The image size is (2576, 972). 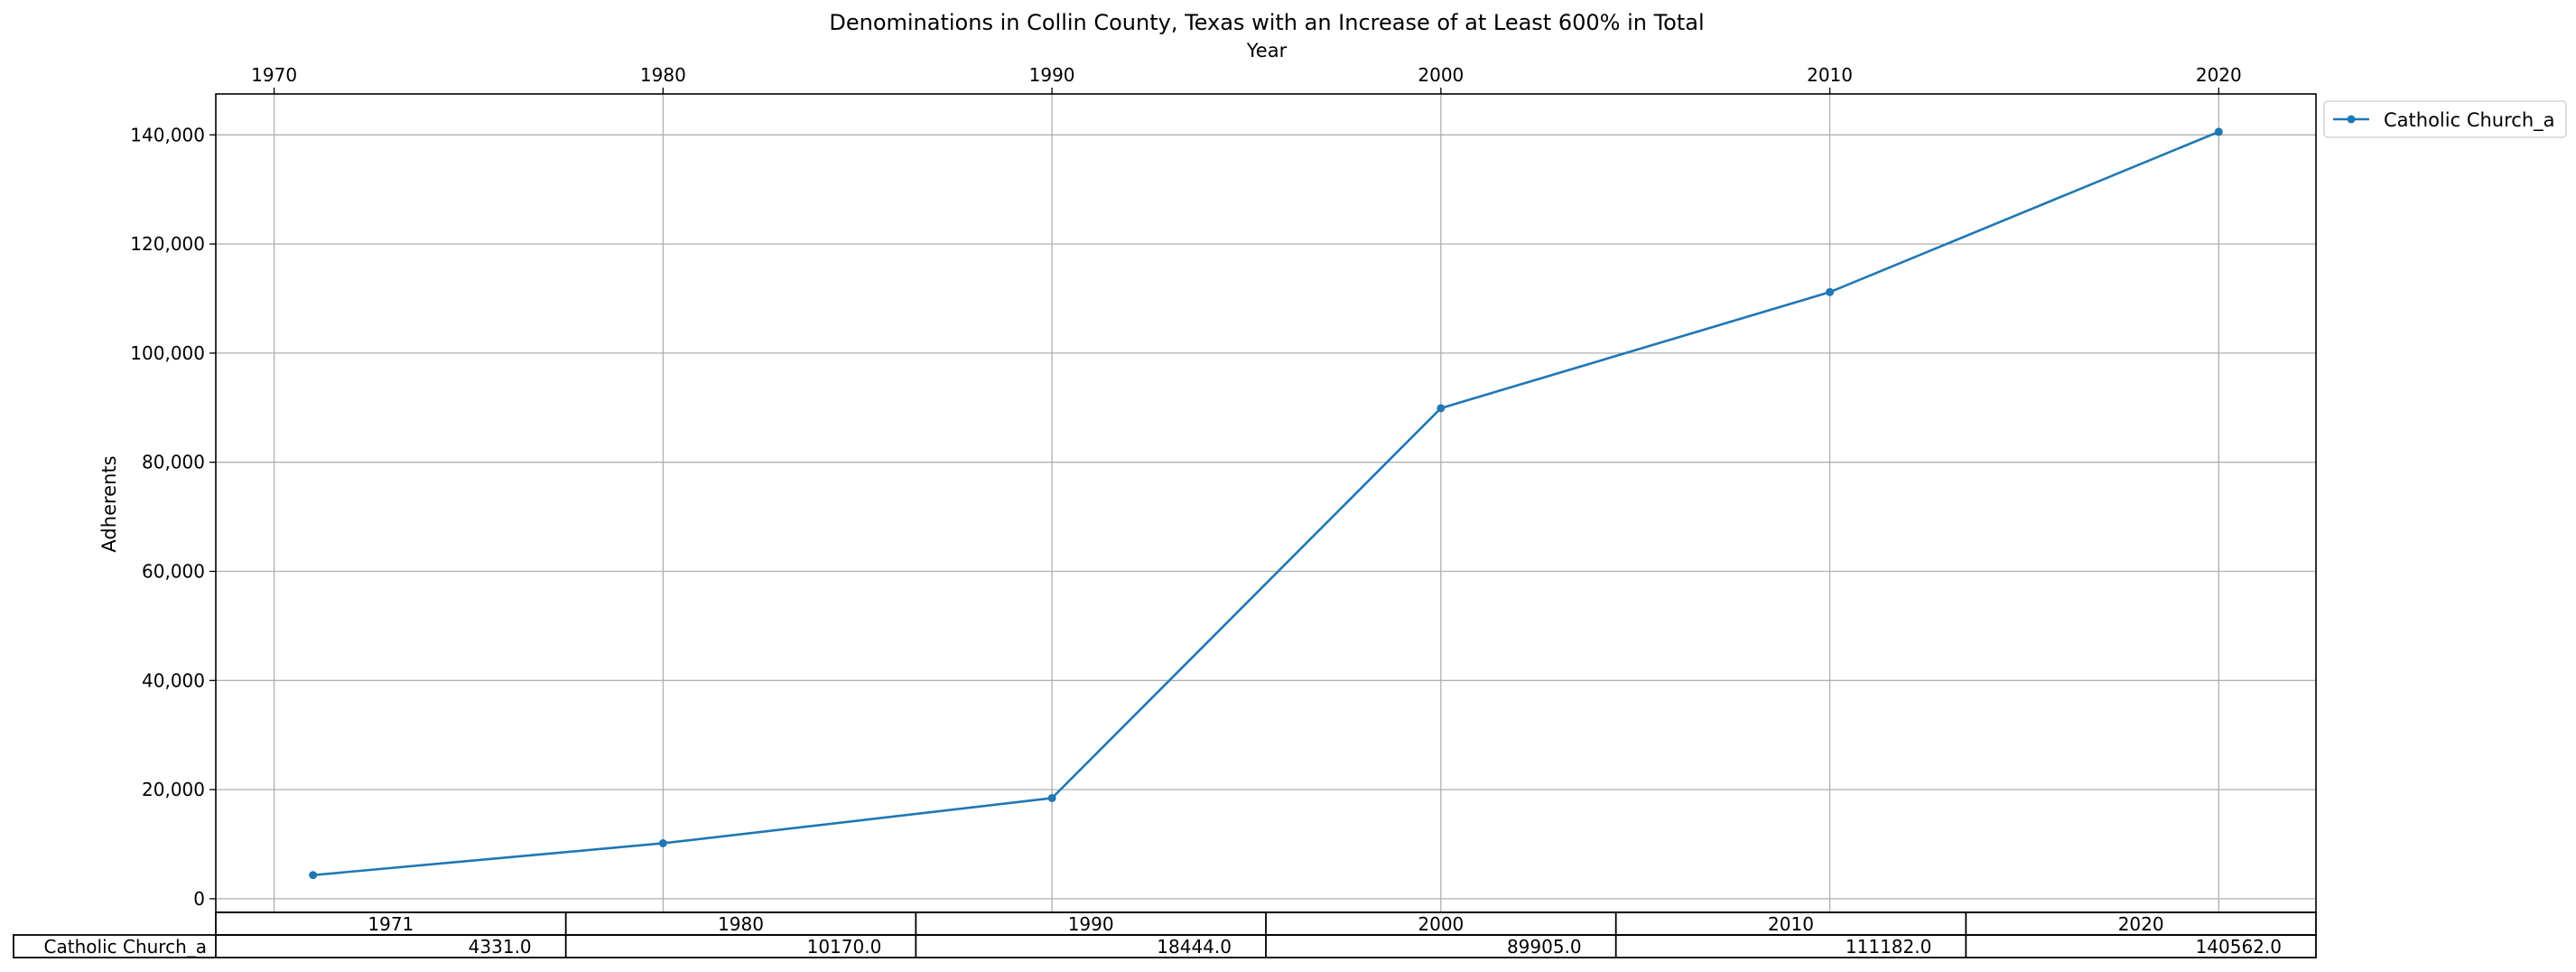 I want to click on x-tick-label: 2020, so click(x=2219, y=75).